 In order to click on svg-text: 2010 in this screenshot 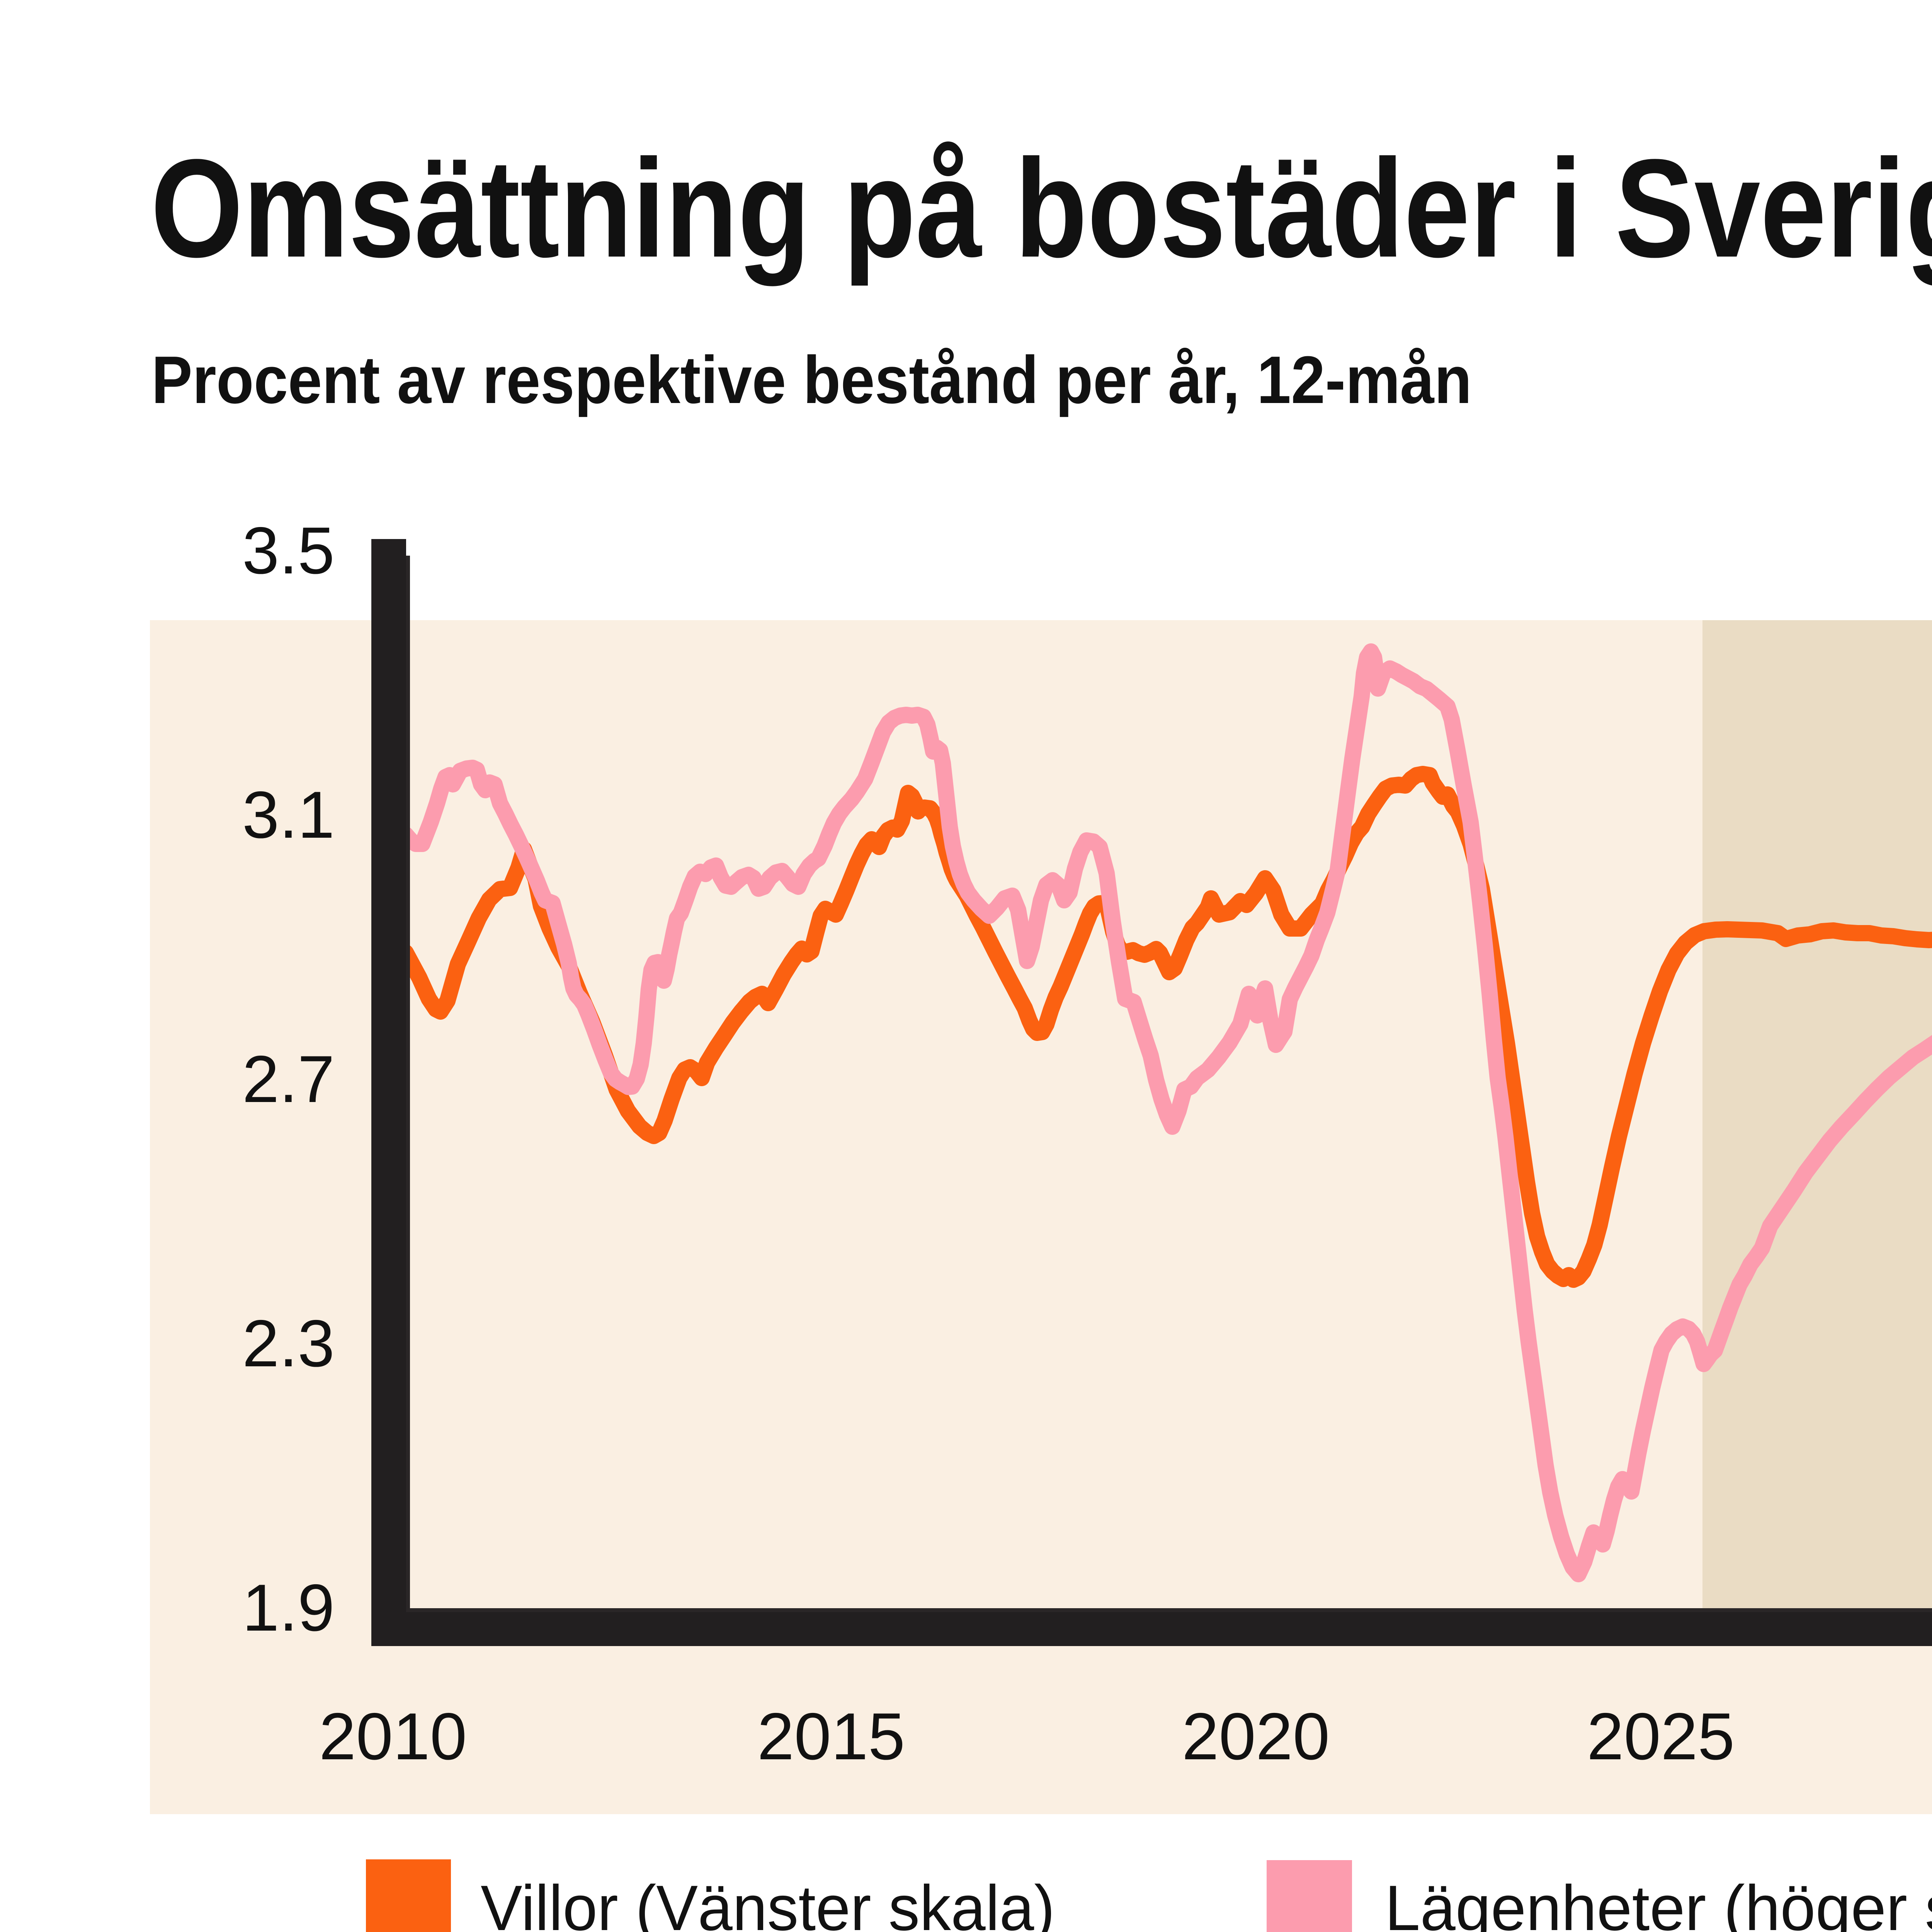, I will do `click(393, 1737)`.